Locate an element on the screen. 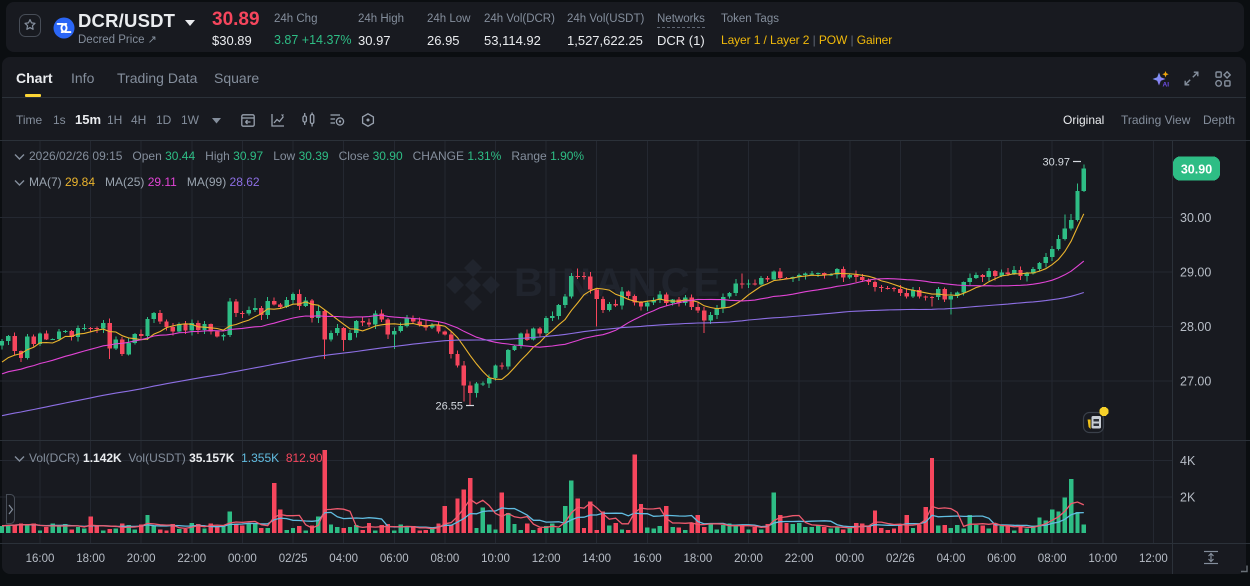 The width and height of the screenshot is (1250, 586). svg-text: 30.00 is located at coordinates (1195, 218).